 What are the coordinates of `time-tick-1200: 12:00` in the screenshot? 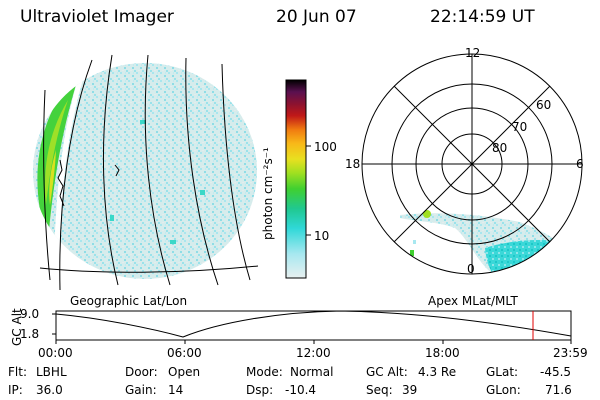 It's located at (313, 353).